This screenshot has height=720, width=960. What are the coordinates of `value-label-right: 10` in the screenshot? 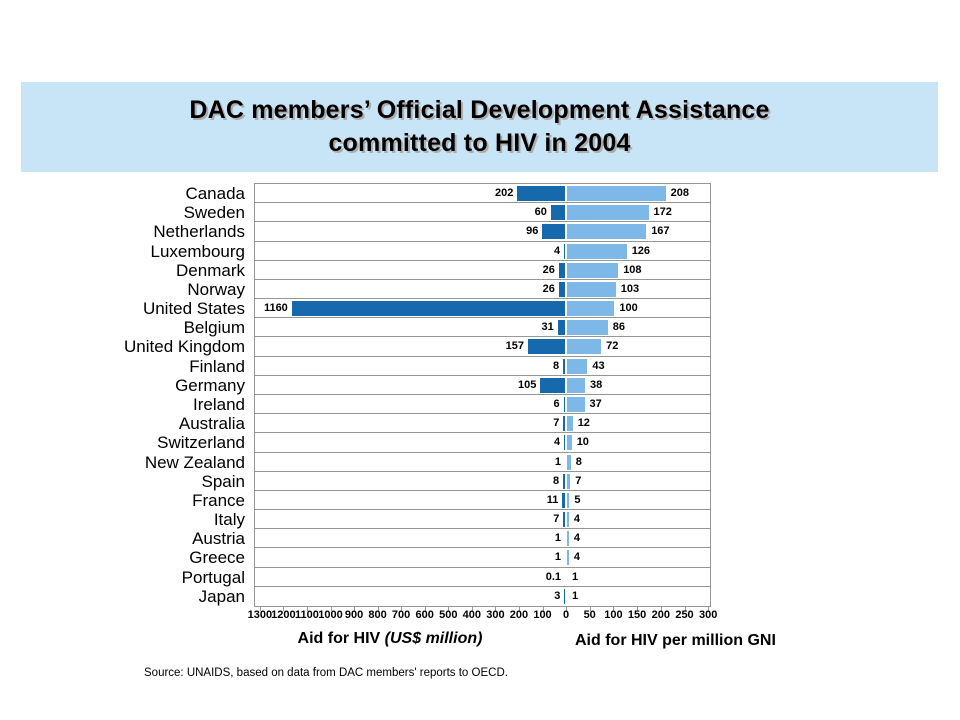 It's located at (582, 442).